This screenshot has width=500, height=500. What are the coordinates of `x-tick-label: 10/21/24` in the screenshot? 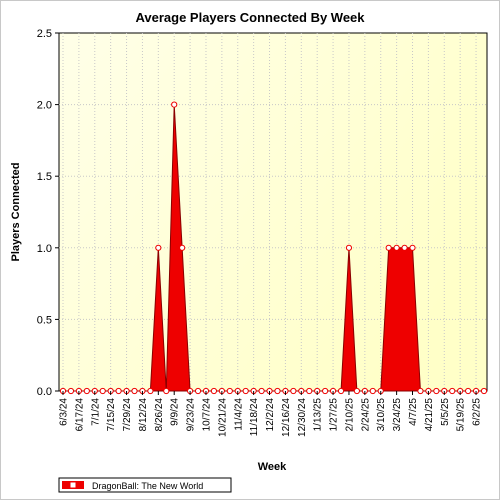 It's located at (222, 417).